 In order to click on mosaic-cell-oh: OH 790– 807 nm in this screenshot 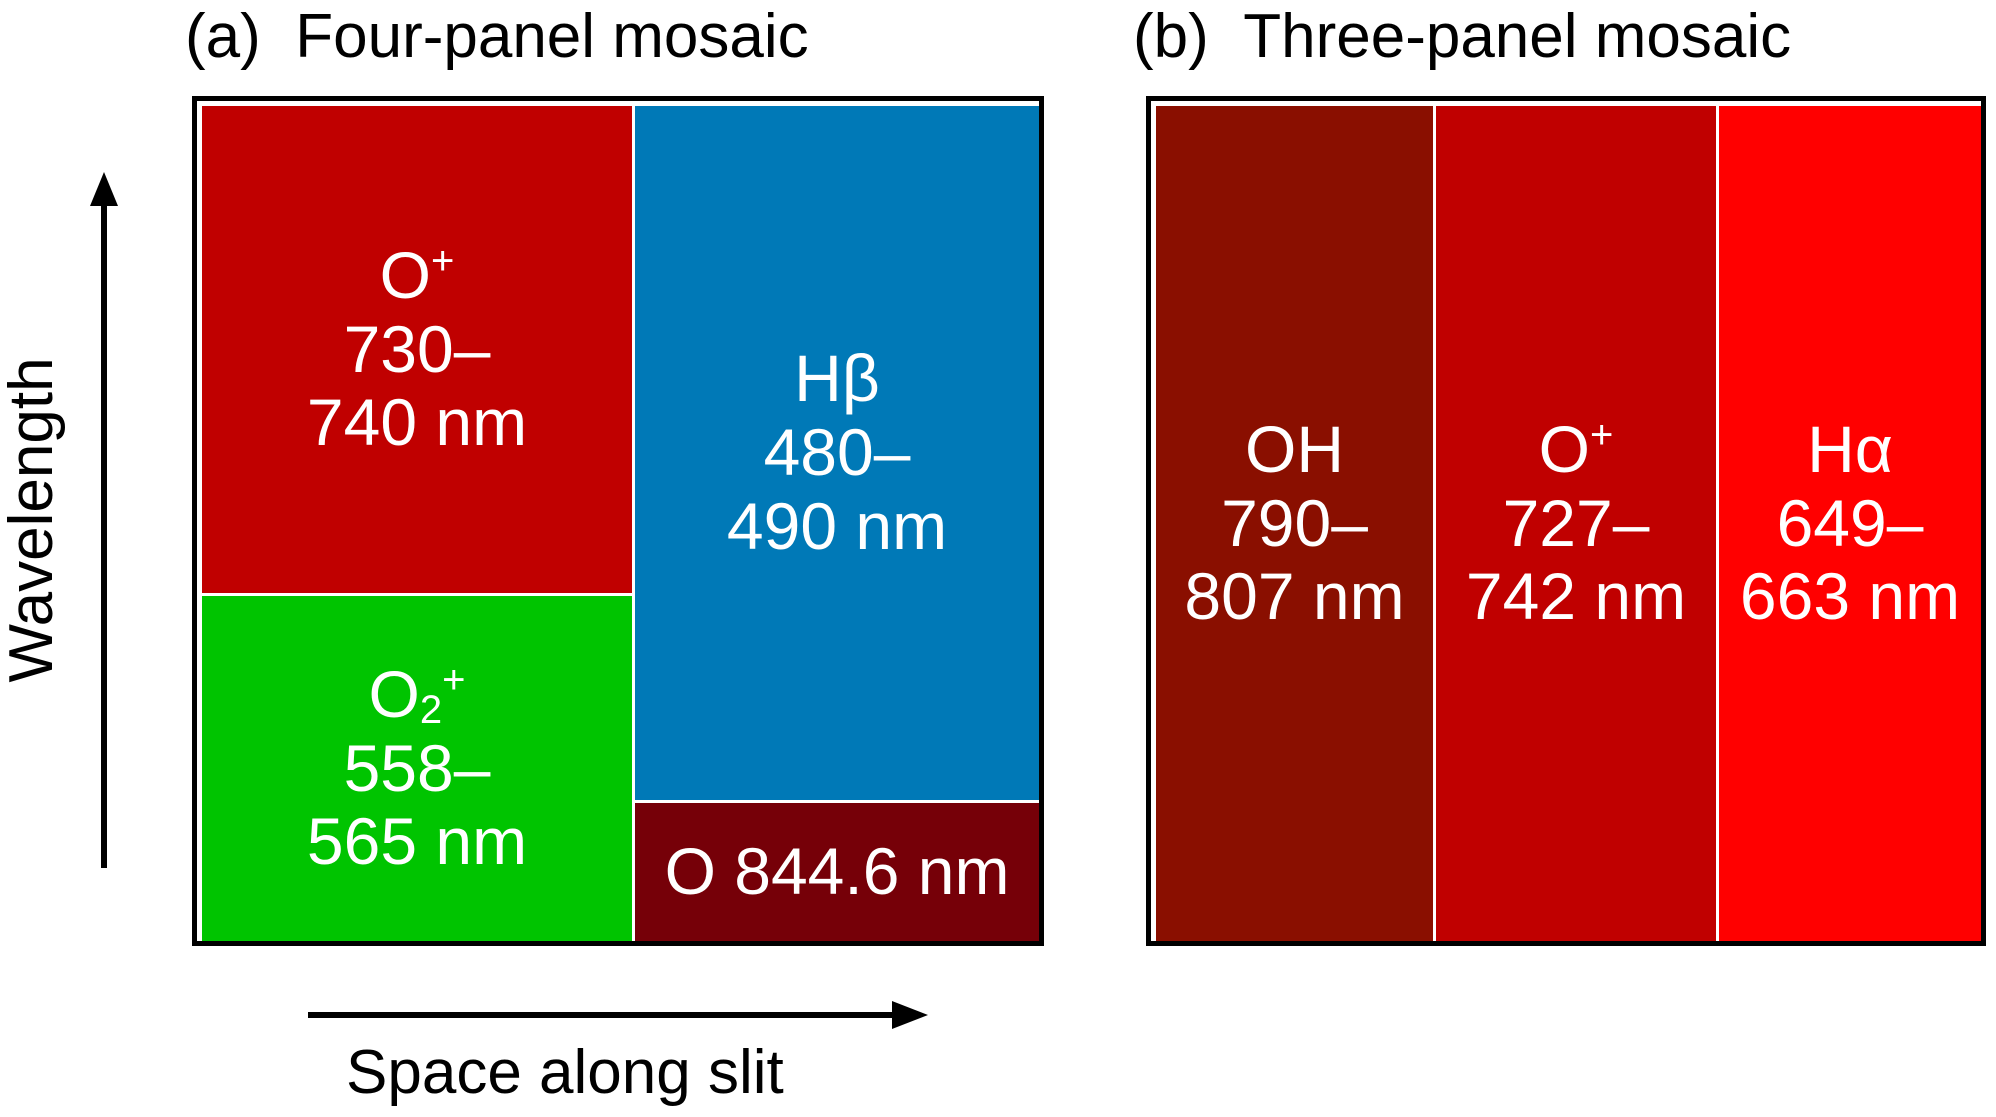, I will do `click(1296, 523)`.